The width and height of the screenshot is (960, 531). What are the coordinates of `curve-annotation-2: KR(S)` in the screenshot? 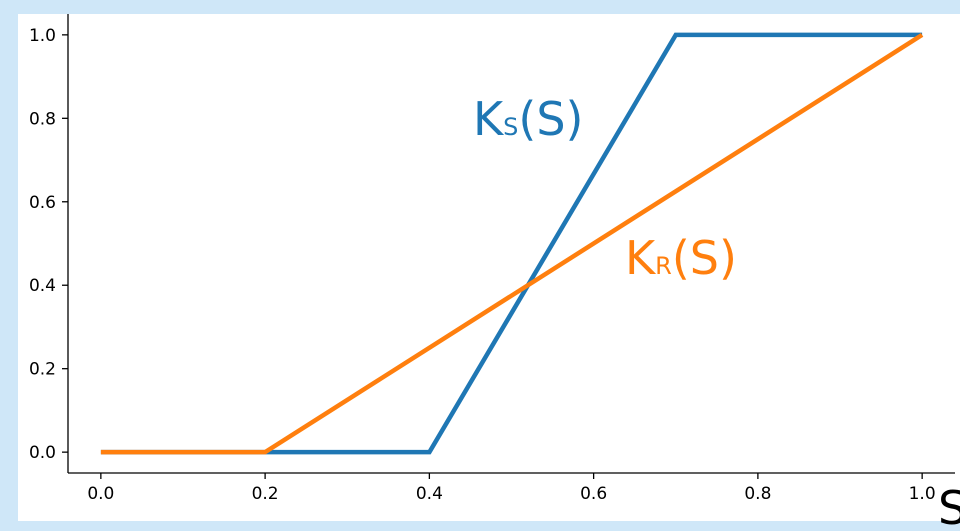 It's located at (681, 258).